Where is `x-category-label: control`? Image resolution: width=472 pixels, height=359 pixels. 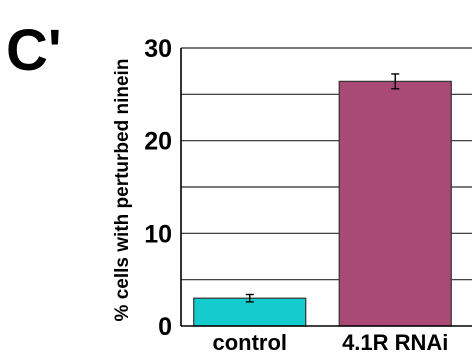 x-category-label: control is located at coordinates (249, 342).